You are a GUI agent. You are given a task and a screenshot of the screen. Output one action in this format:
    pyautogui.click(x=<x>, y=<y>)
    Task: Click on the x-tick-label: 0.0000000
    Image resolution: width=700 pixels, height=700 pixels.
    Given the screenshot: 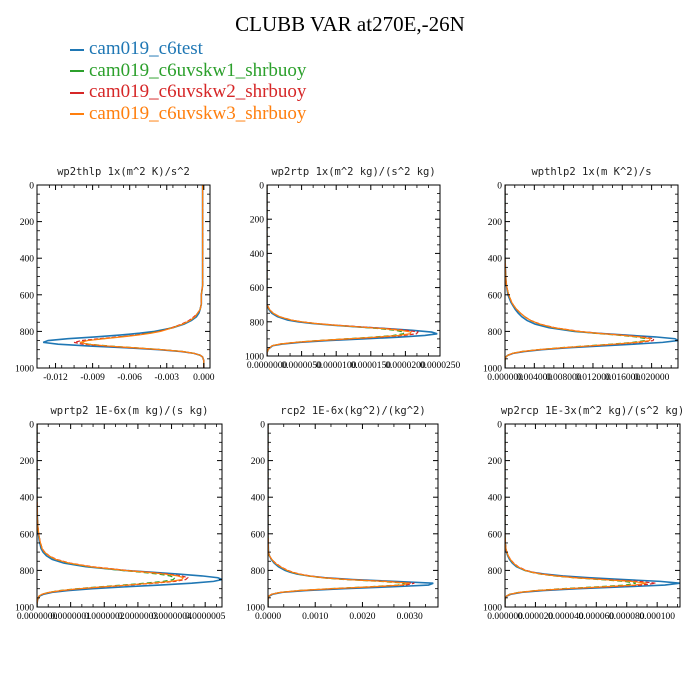 What is the action you would take?
    pyautogui.click(x=37, y=617)
    